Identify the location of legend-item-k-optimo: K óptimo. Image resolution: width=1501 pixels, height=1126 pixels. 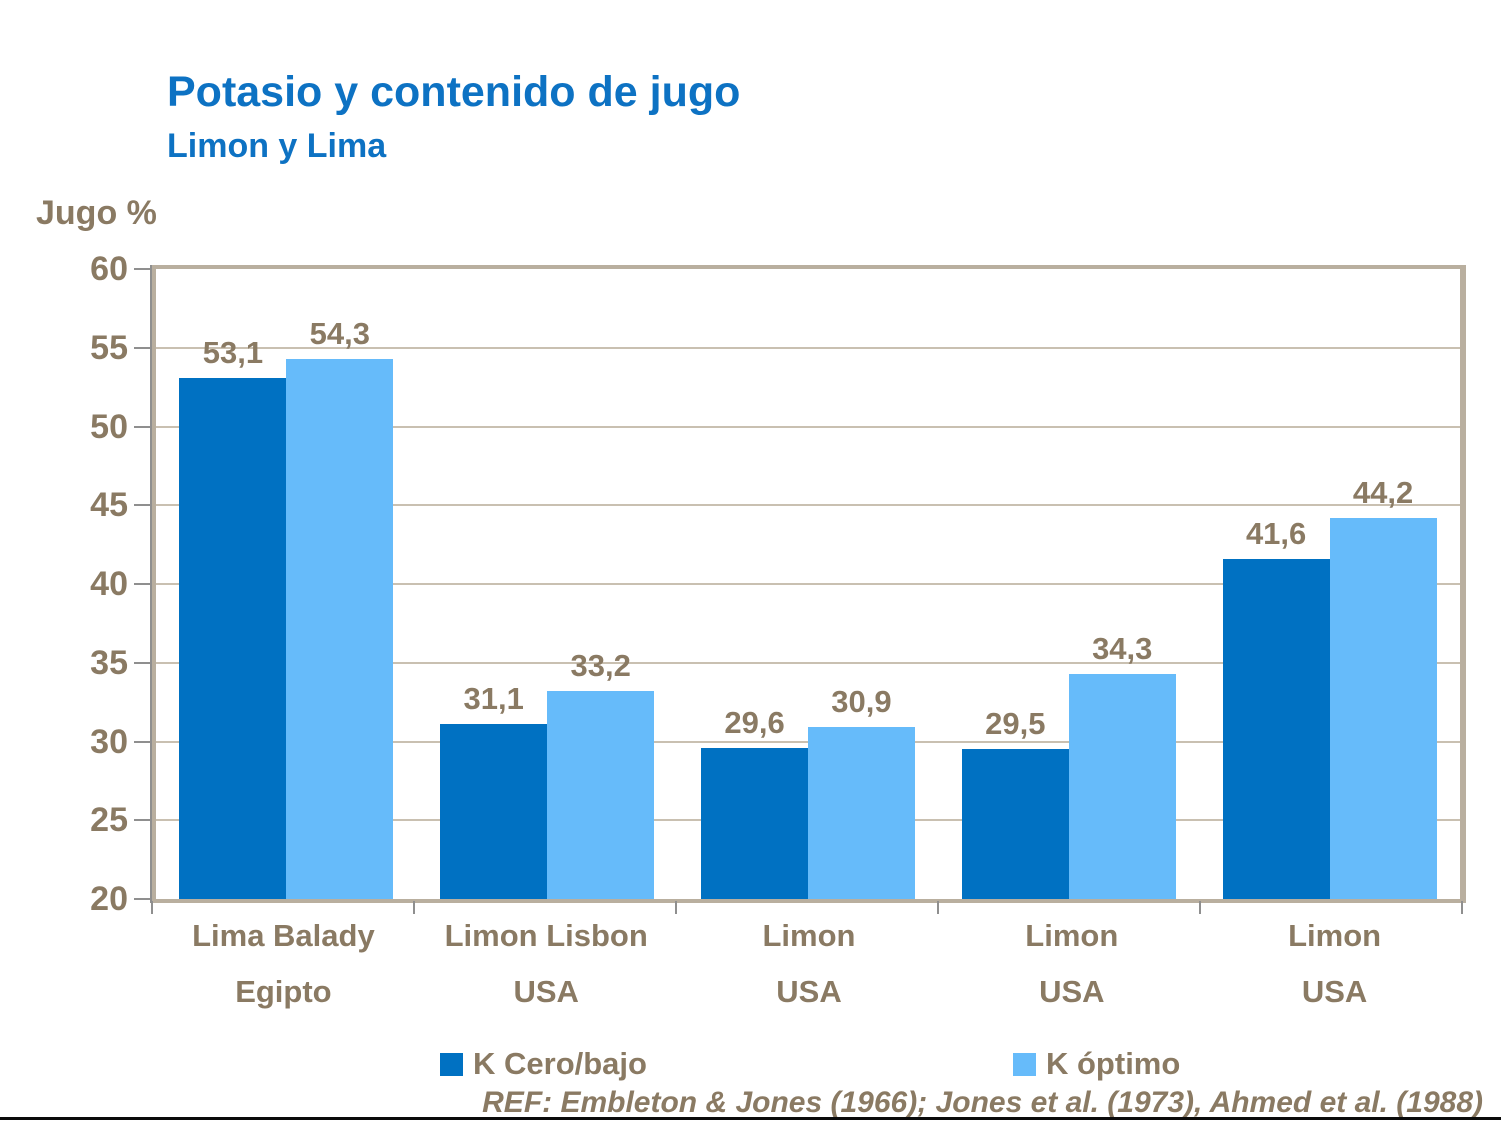
(1096, 1064).